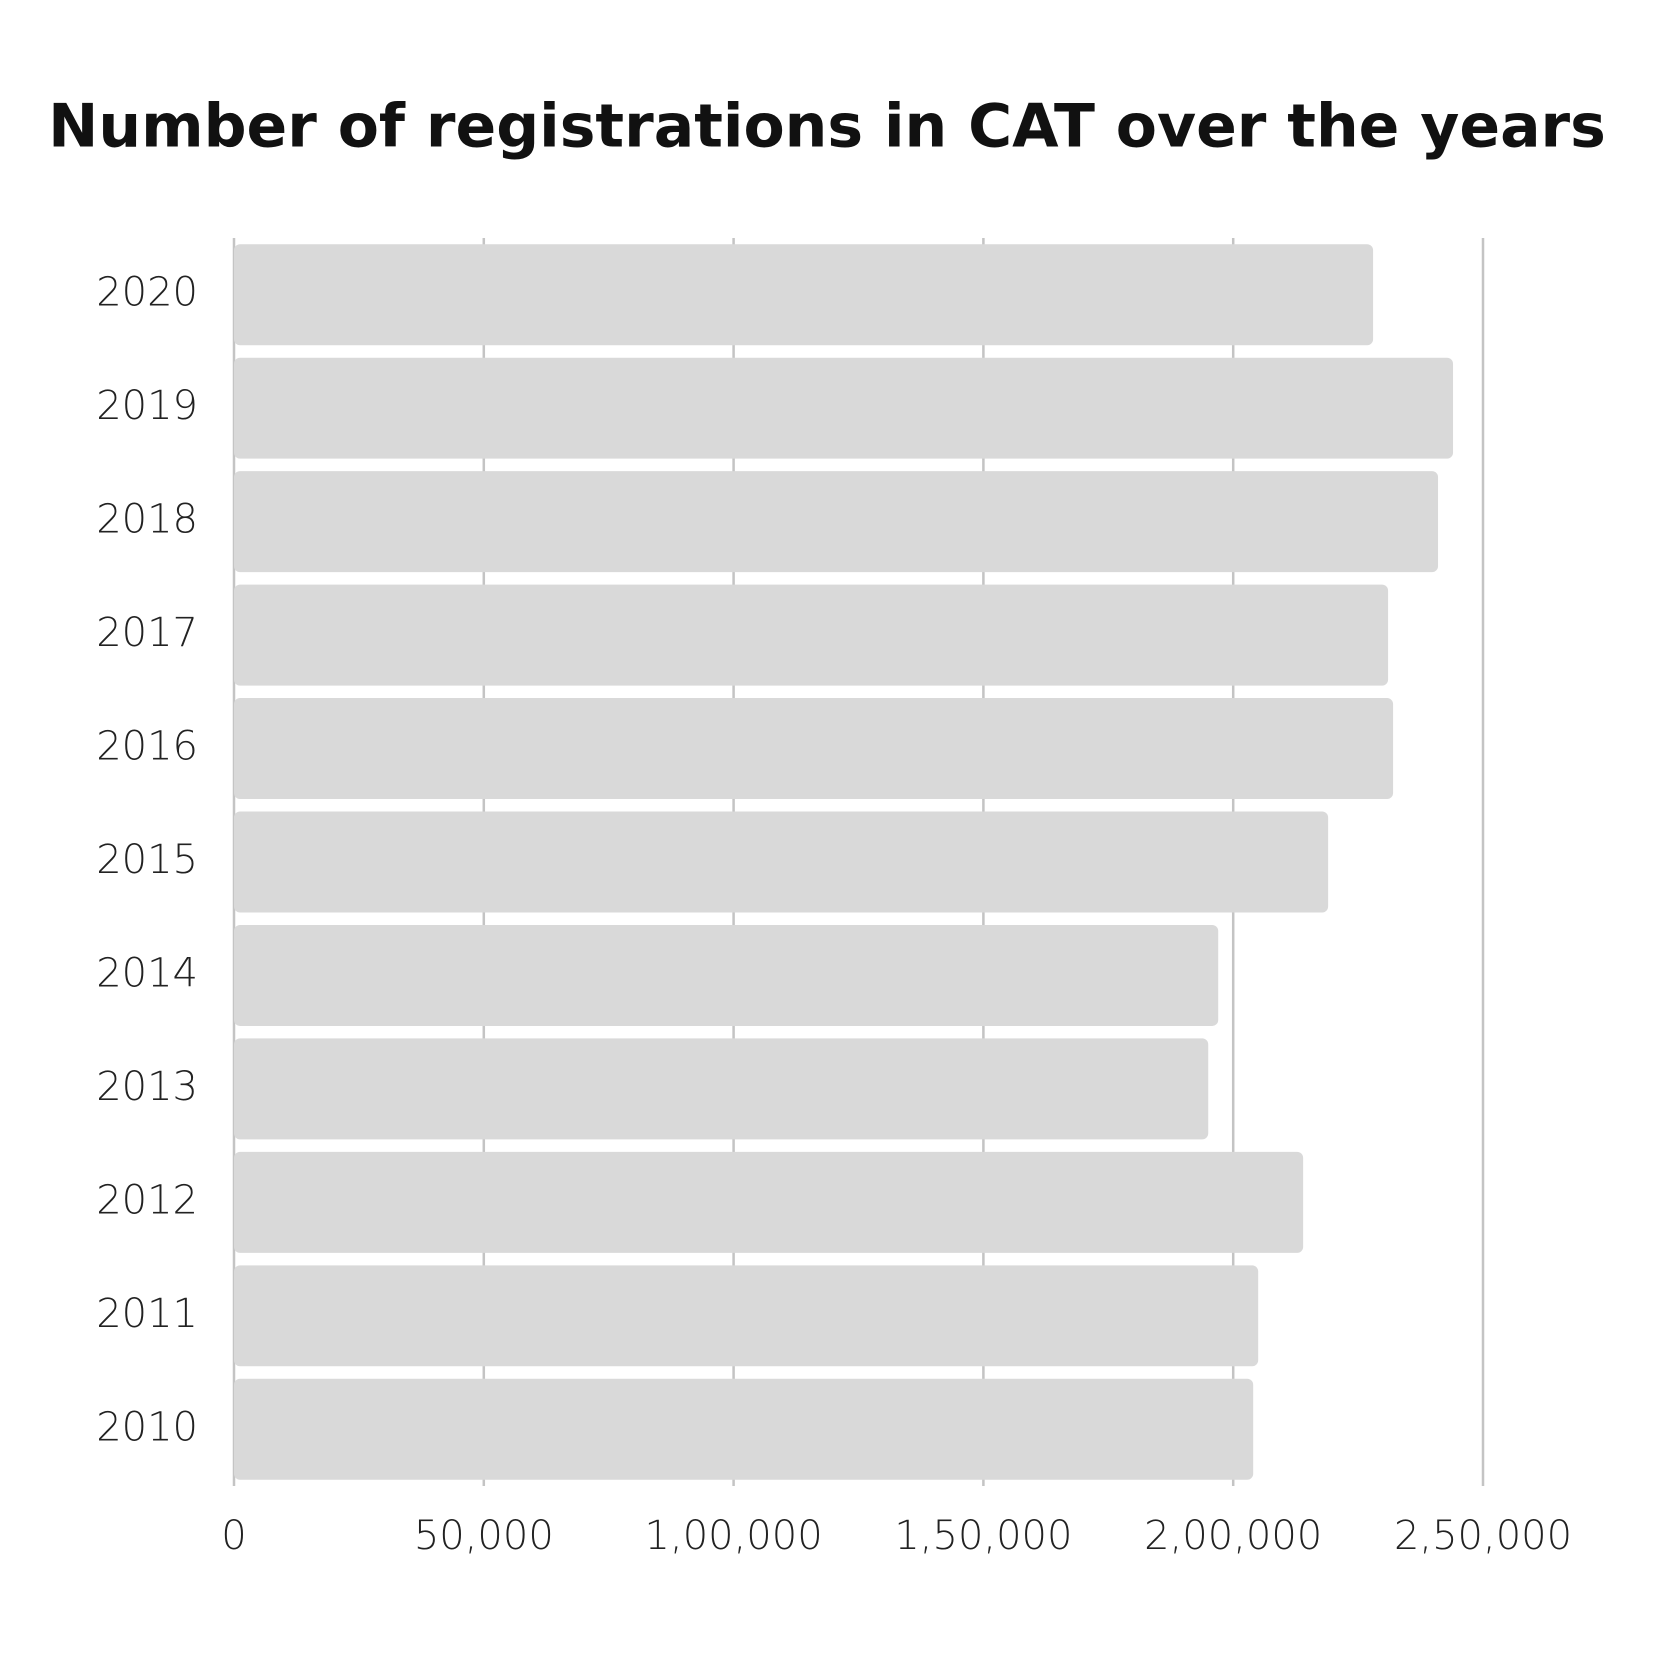 This screenshot has width=1654, height=1654. Describe the element at coordinates (147, 1200) in the screenshot. I see `y-tick-label: 2012` at that location.